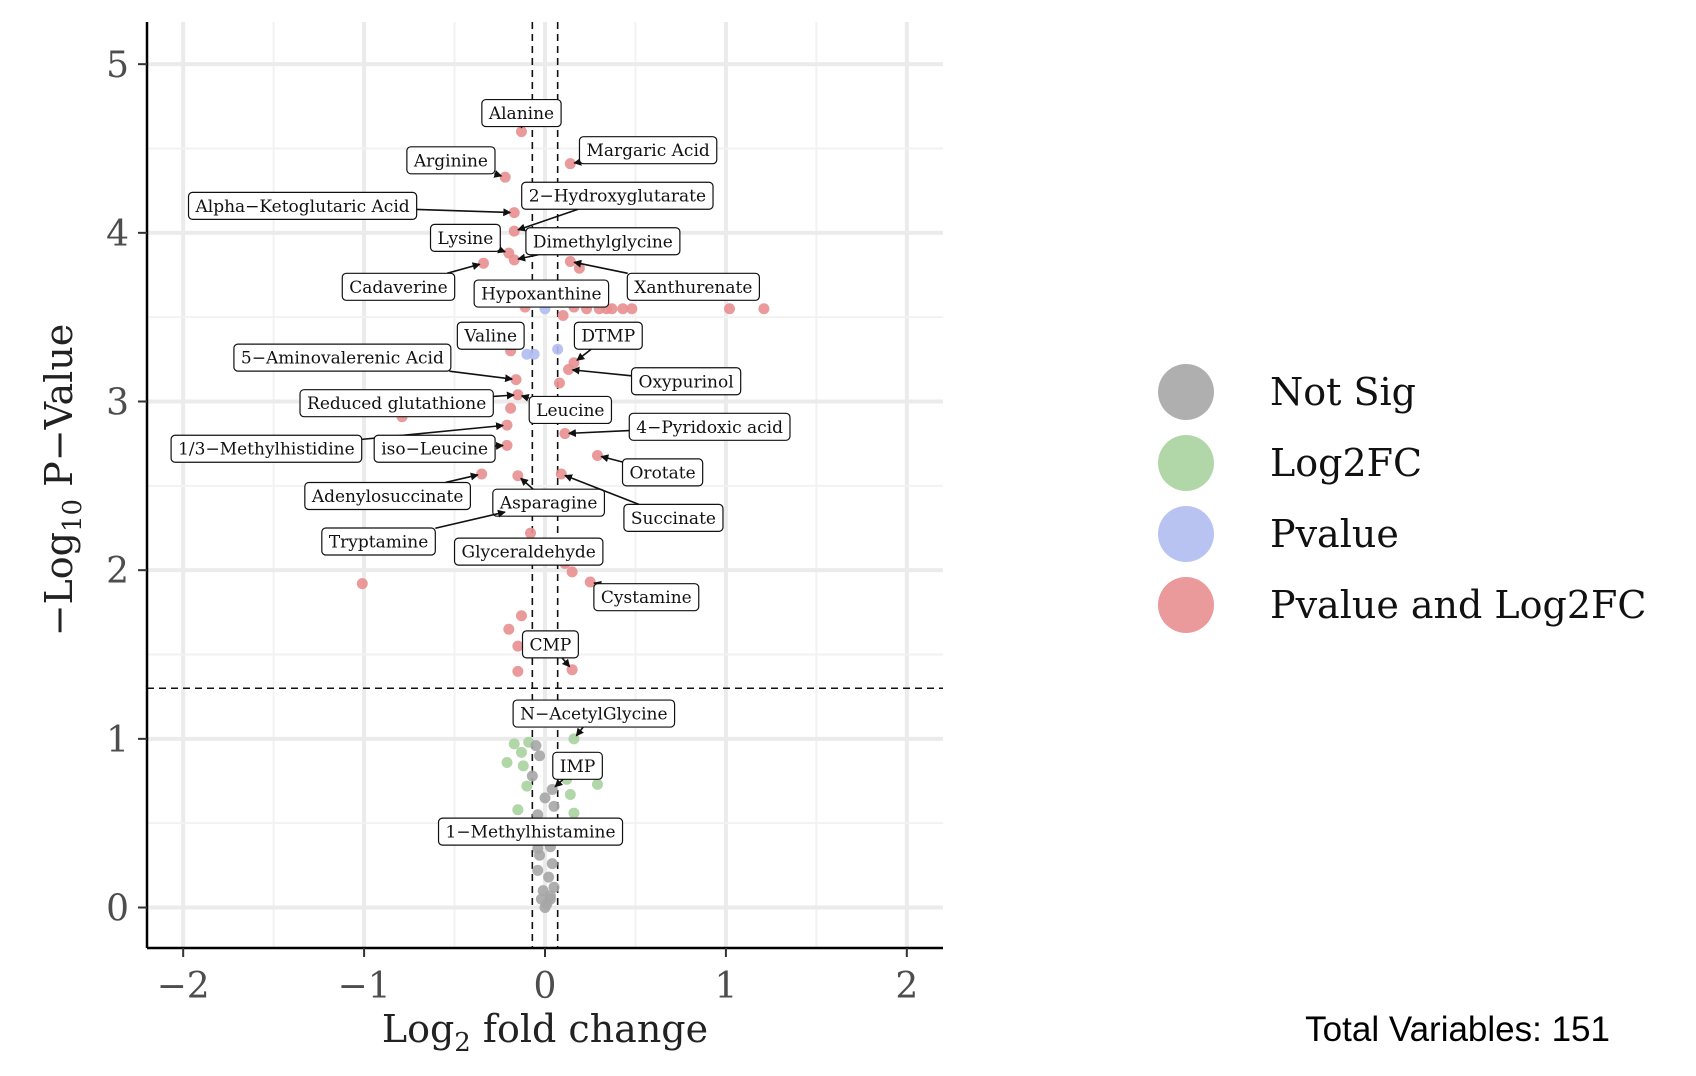 The width and height of the screenshot is (1696, 1076). I want to click on point-label: CMP, so click(550, 649).